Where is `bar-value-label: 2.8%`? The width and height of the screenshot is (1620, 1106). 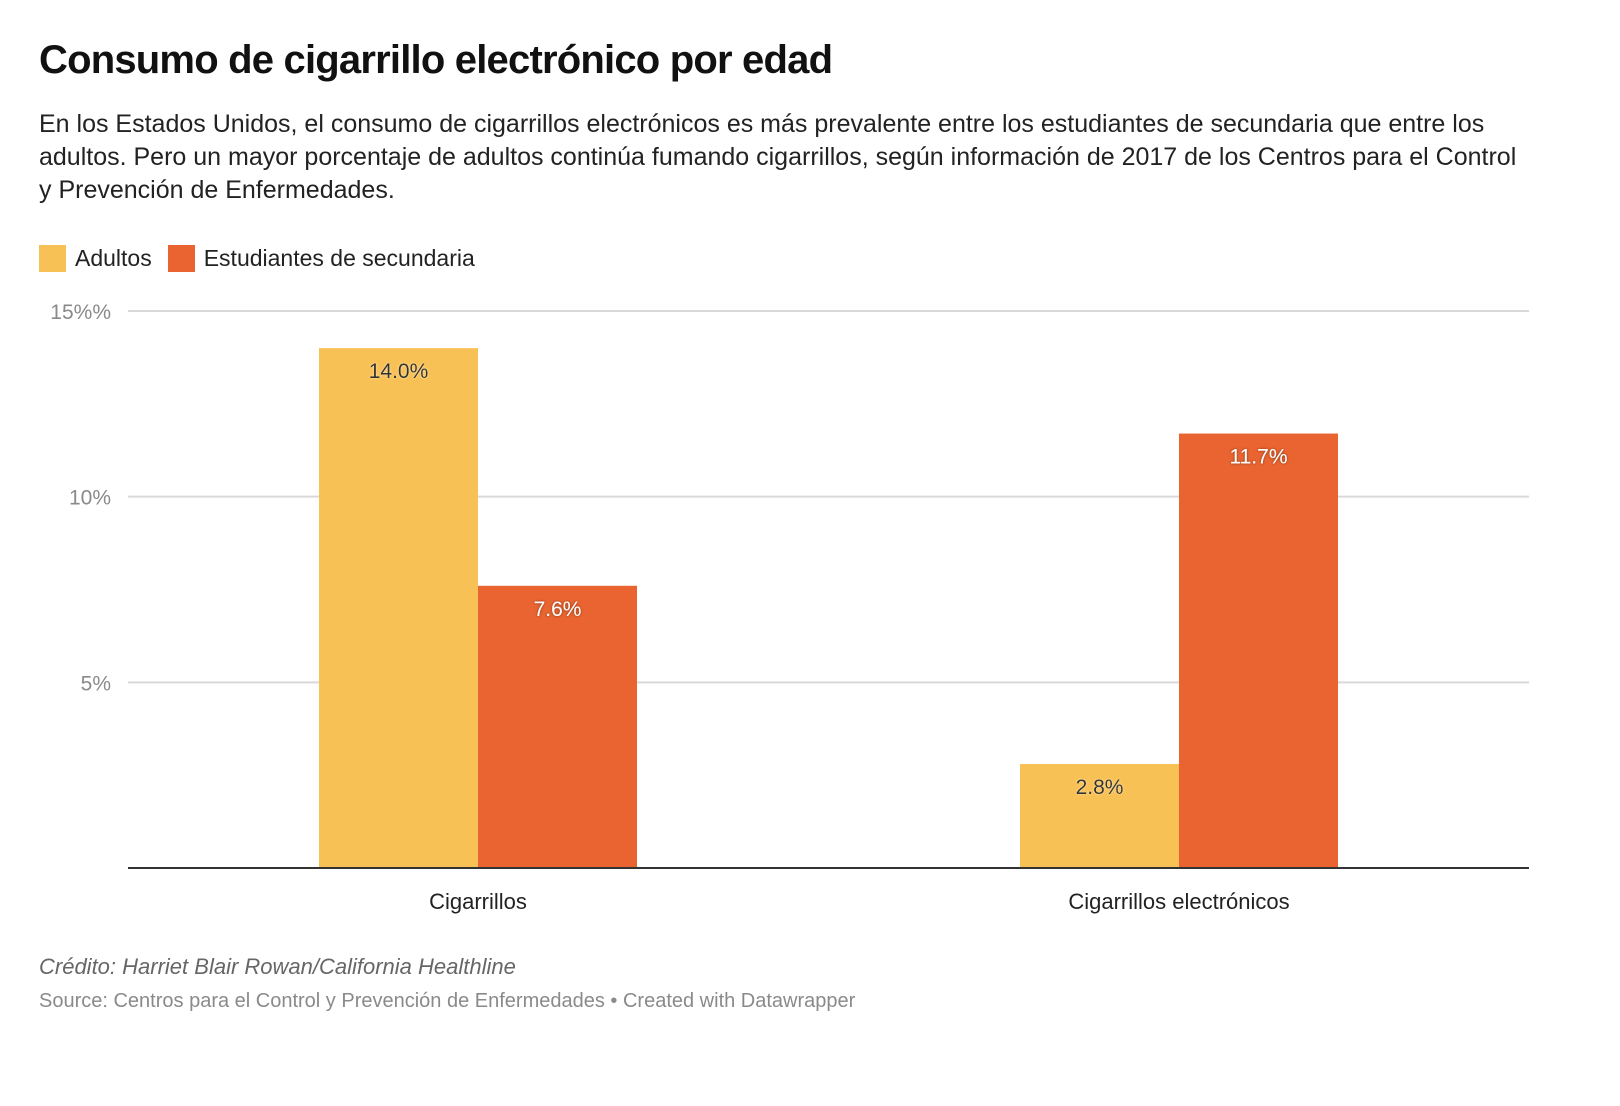
bar-value-label: 2.8% is located at coordinates (1100, 787).